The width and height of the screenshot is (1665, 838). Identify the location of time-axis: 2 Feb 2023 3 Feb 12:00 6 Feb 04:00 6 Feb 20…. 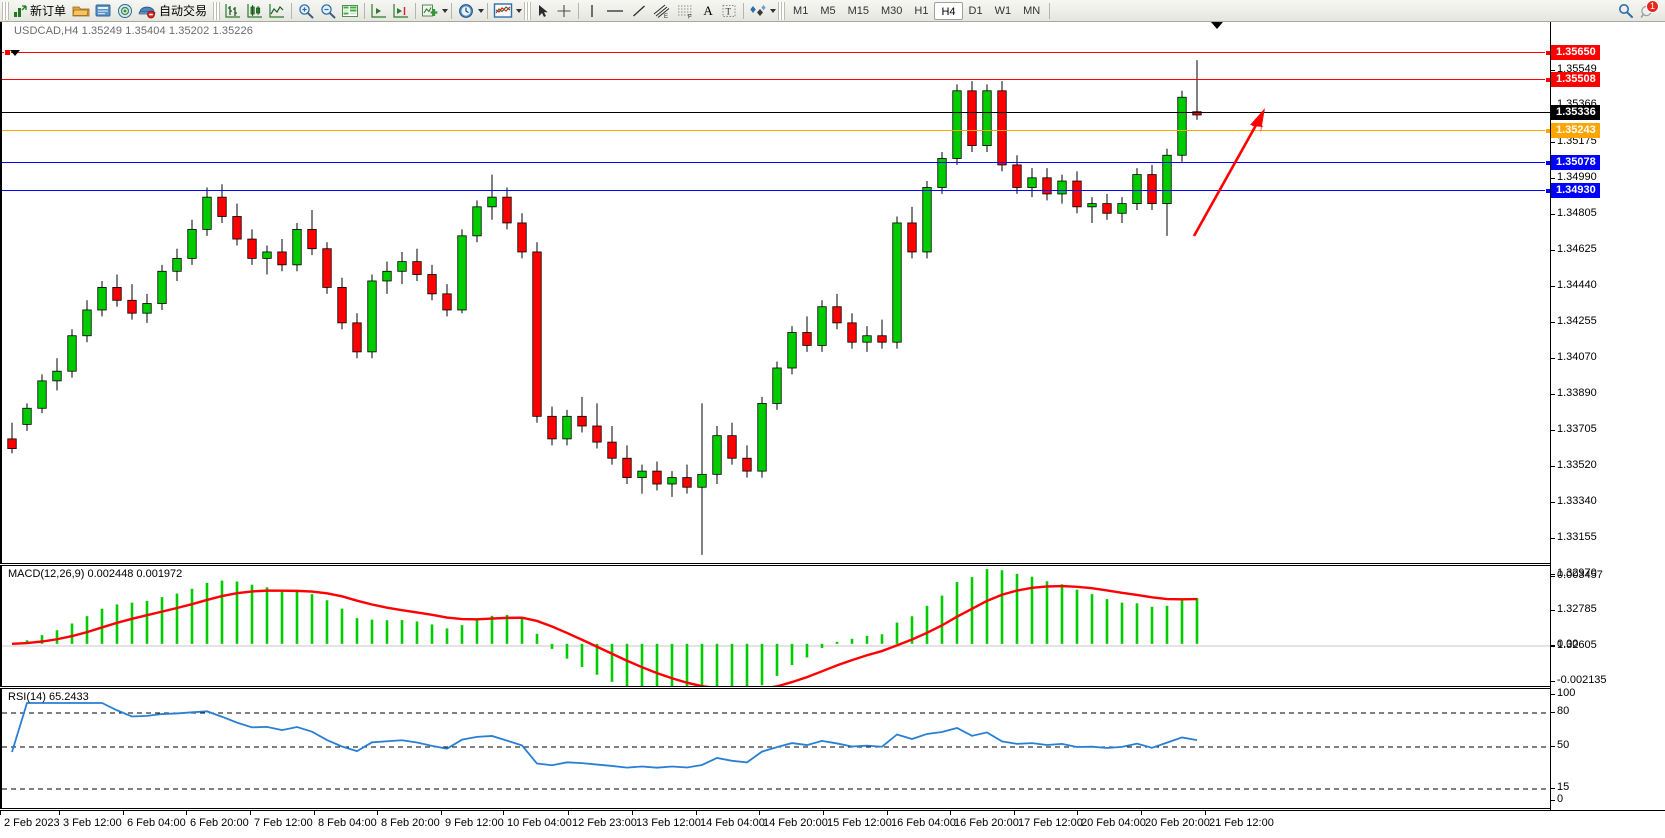
(832, 824).